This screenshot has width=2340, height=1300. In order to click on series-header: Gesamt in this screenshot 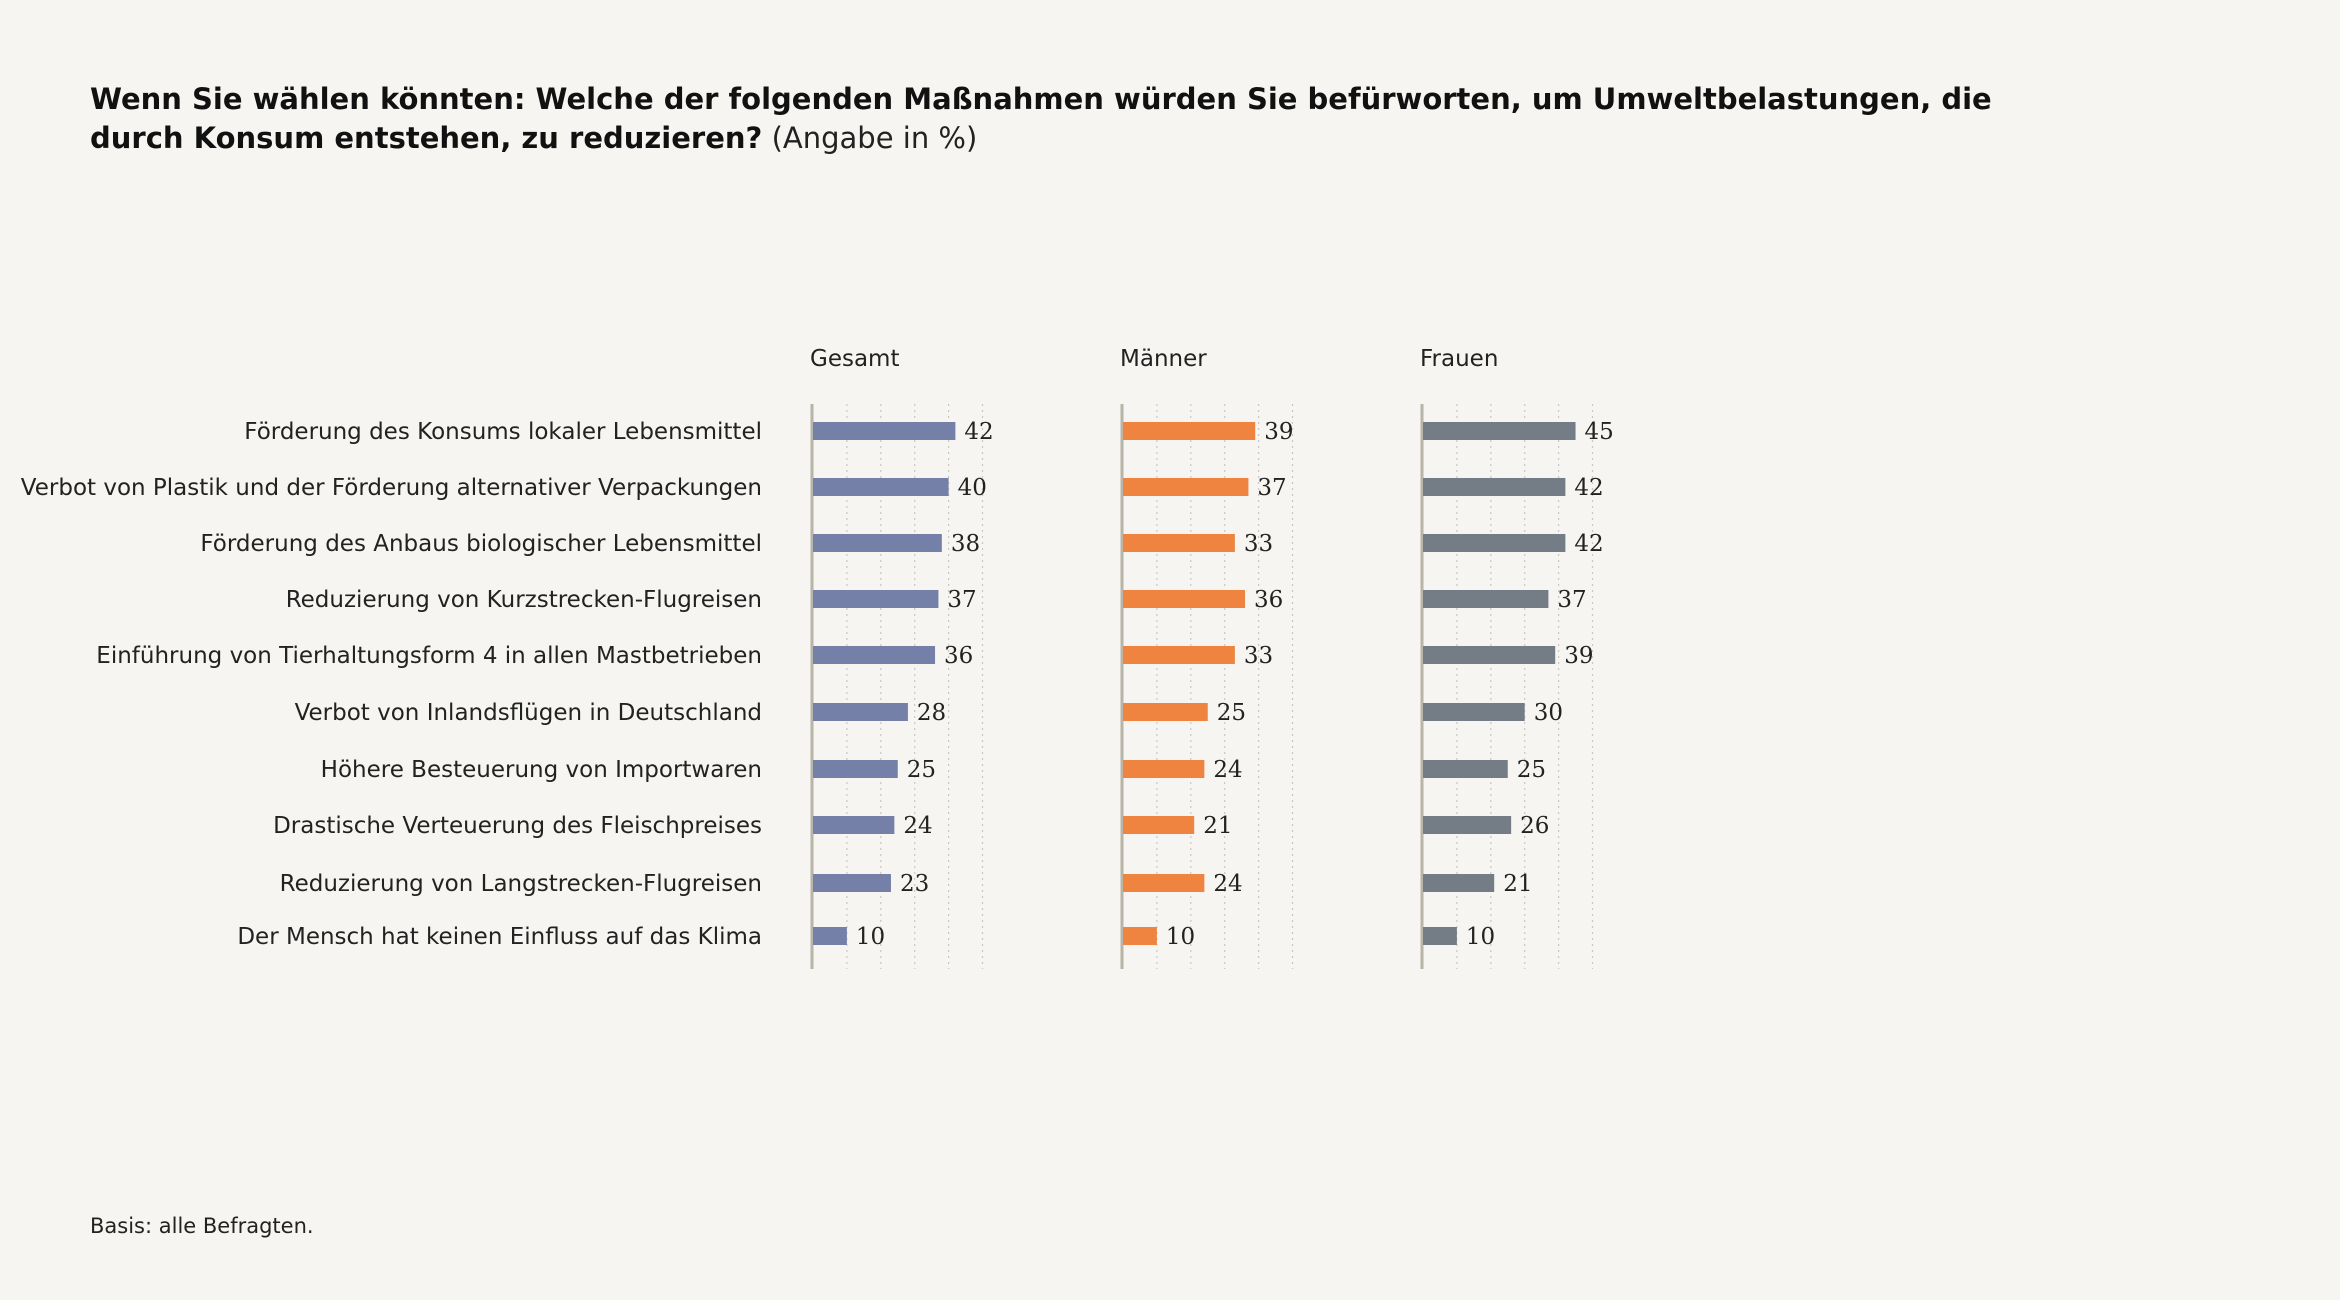, I will do `click(854, 359)`.